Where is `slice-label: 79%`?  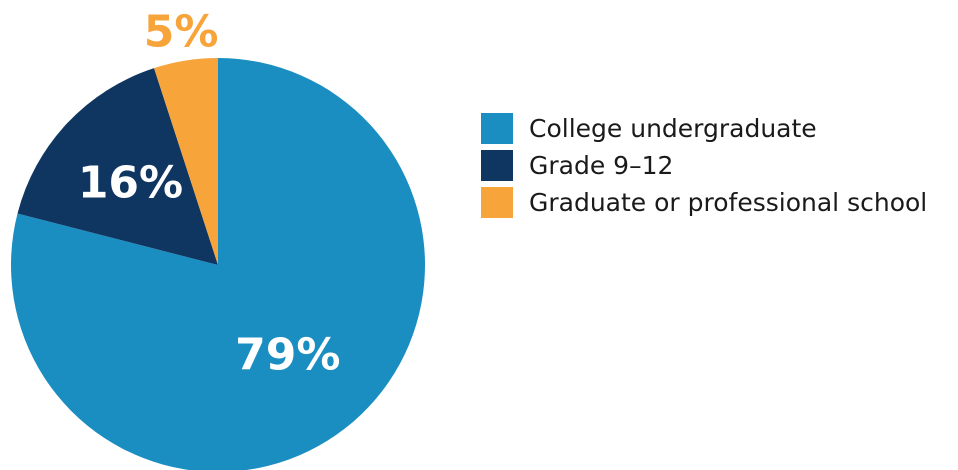 slice-label: 79% is located at coordinates (287, 354).